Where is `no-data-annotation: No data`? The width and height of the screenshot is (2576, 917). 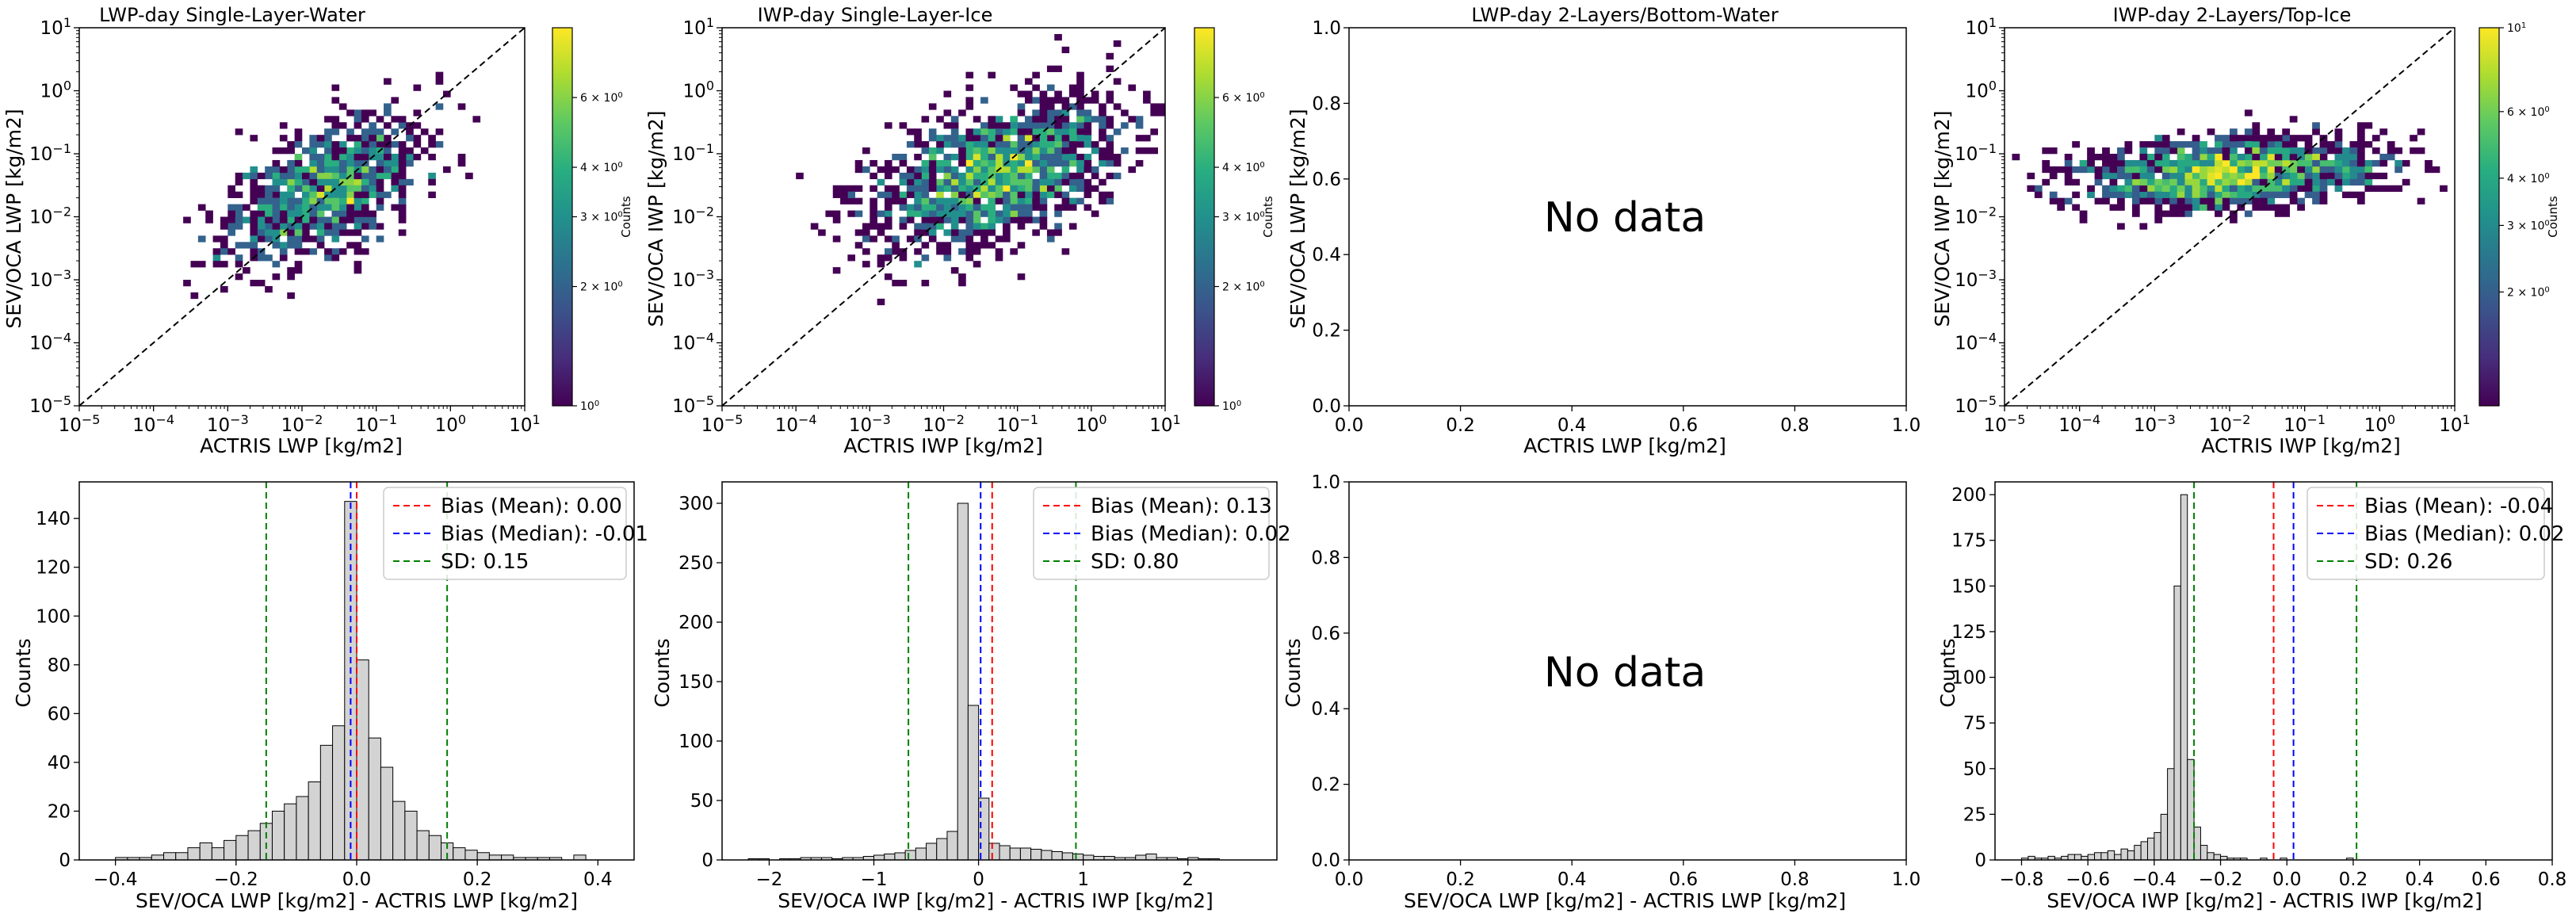
no-data-annotation: No data is located at coordinates (1625, 218).